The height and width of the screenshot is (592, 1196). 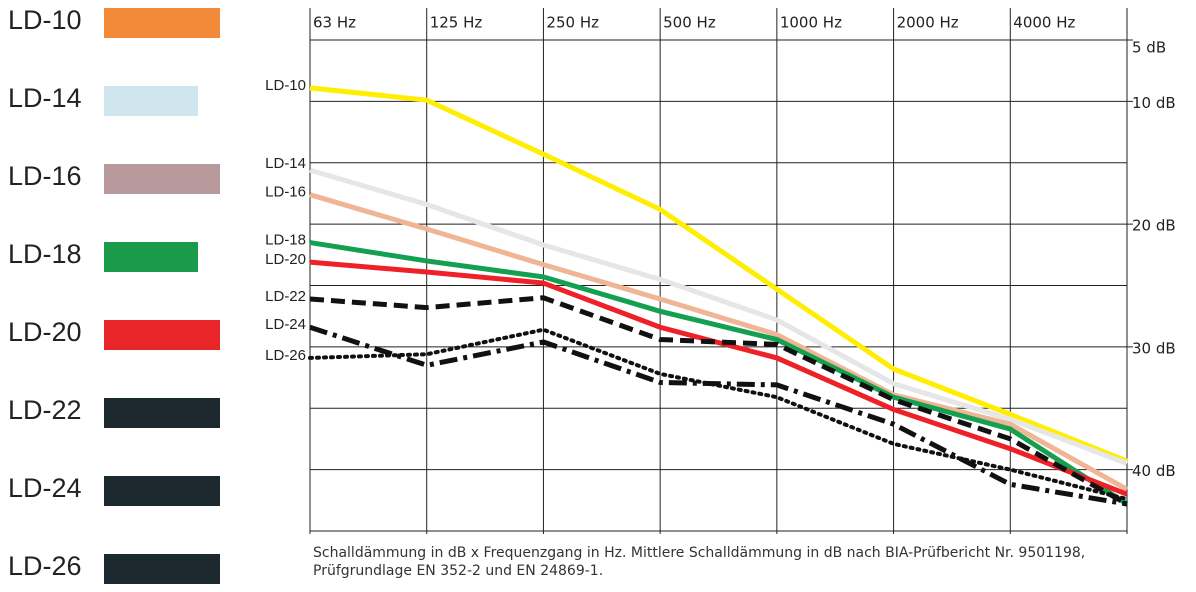 What do you see at coordinates (1149, 48) in the screenshot?
I see `y-tick-label: 5 dB` at bounding box center [1149, 48].